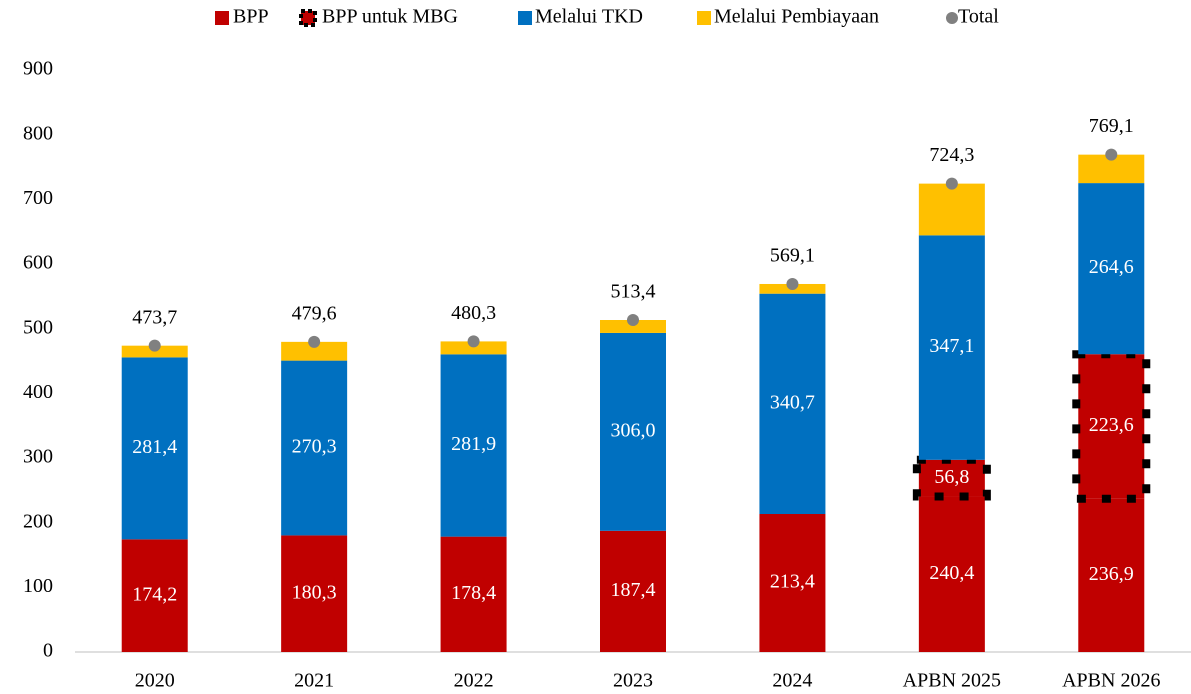  Describe the element at coordinates (1111, 681) in the screenshot. I see `x-tick-label: APBN 2026` at that location.